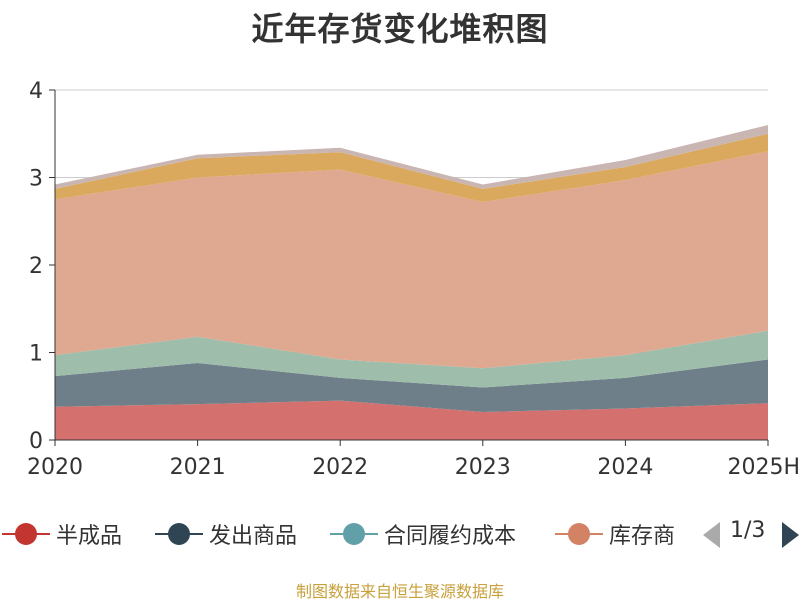  I want to click on x-tick-label: 2023, so click(483, 467).